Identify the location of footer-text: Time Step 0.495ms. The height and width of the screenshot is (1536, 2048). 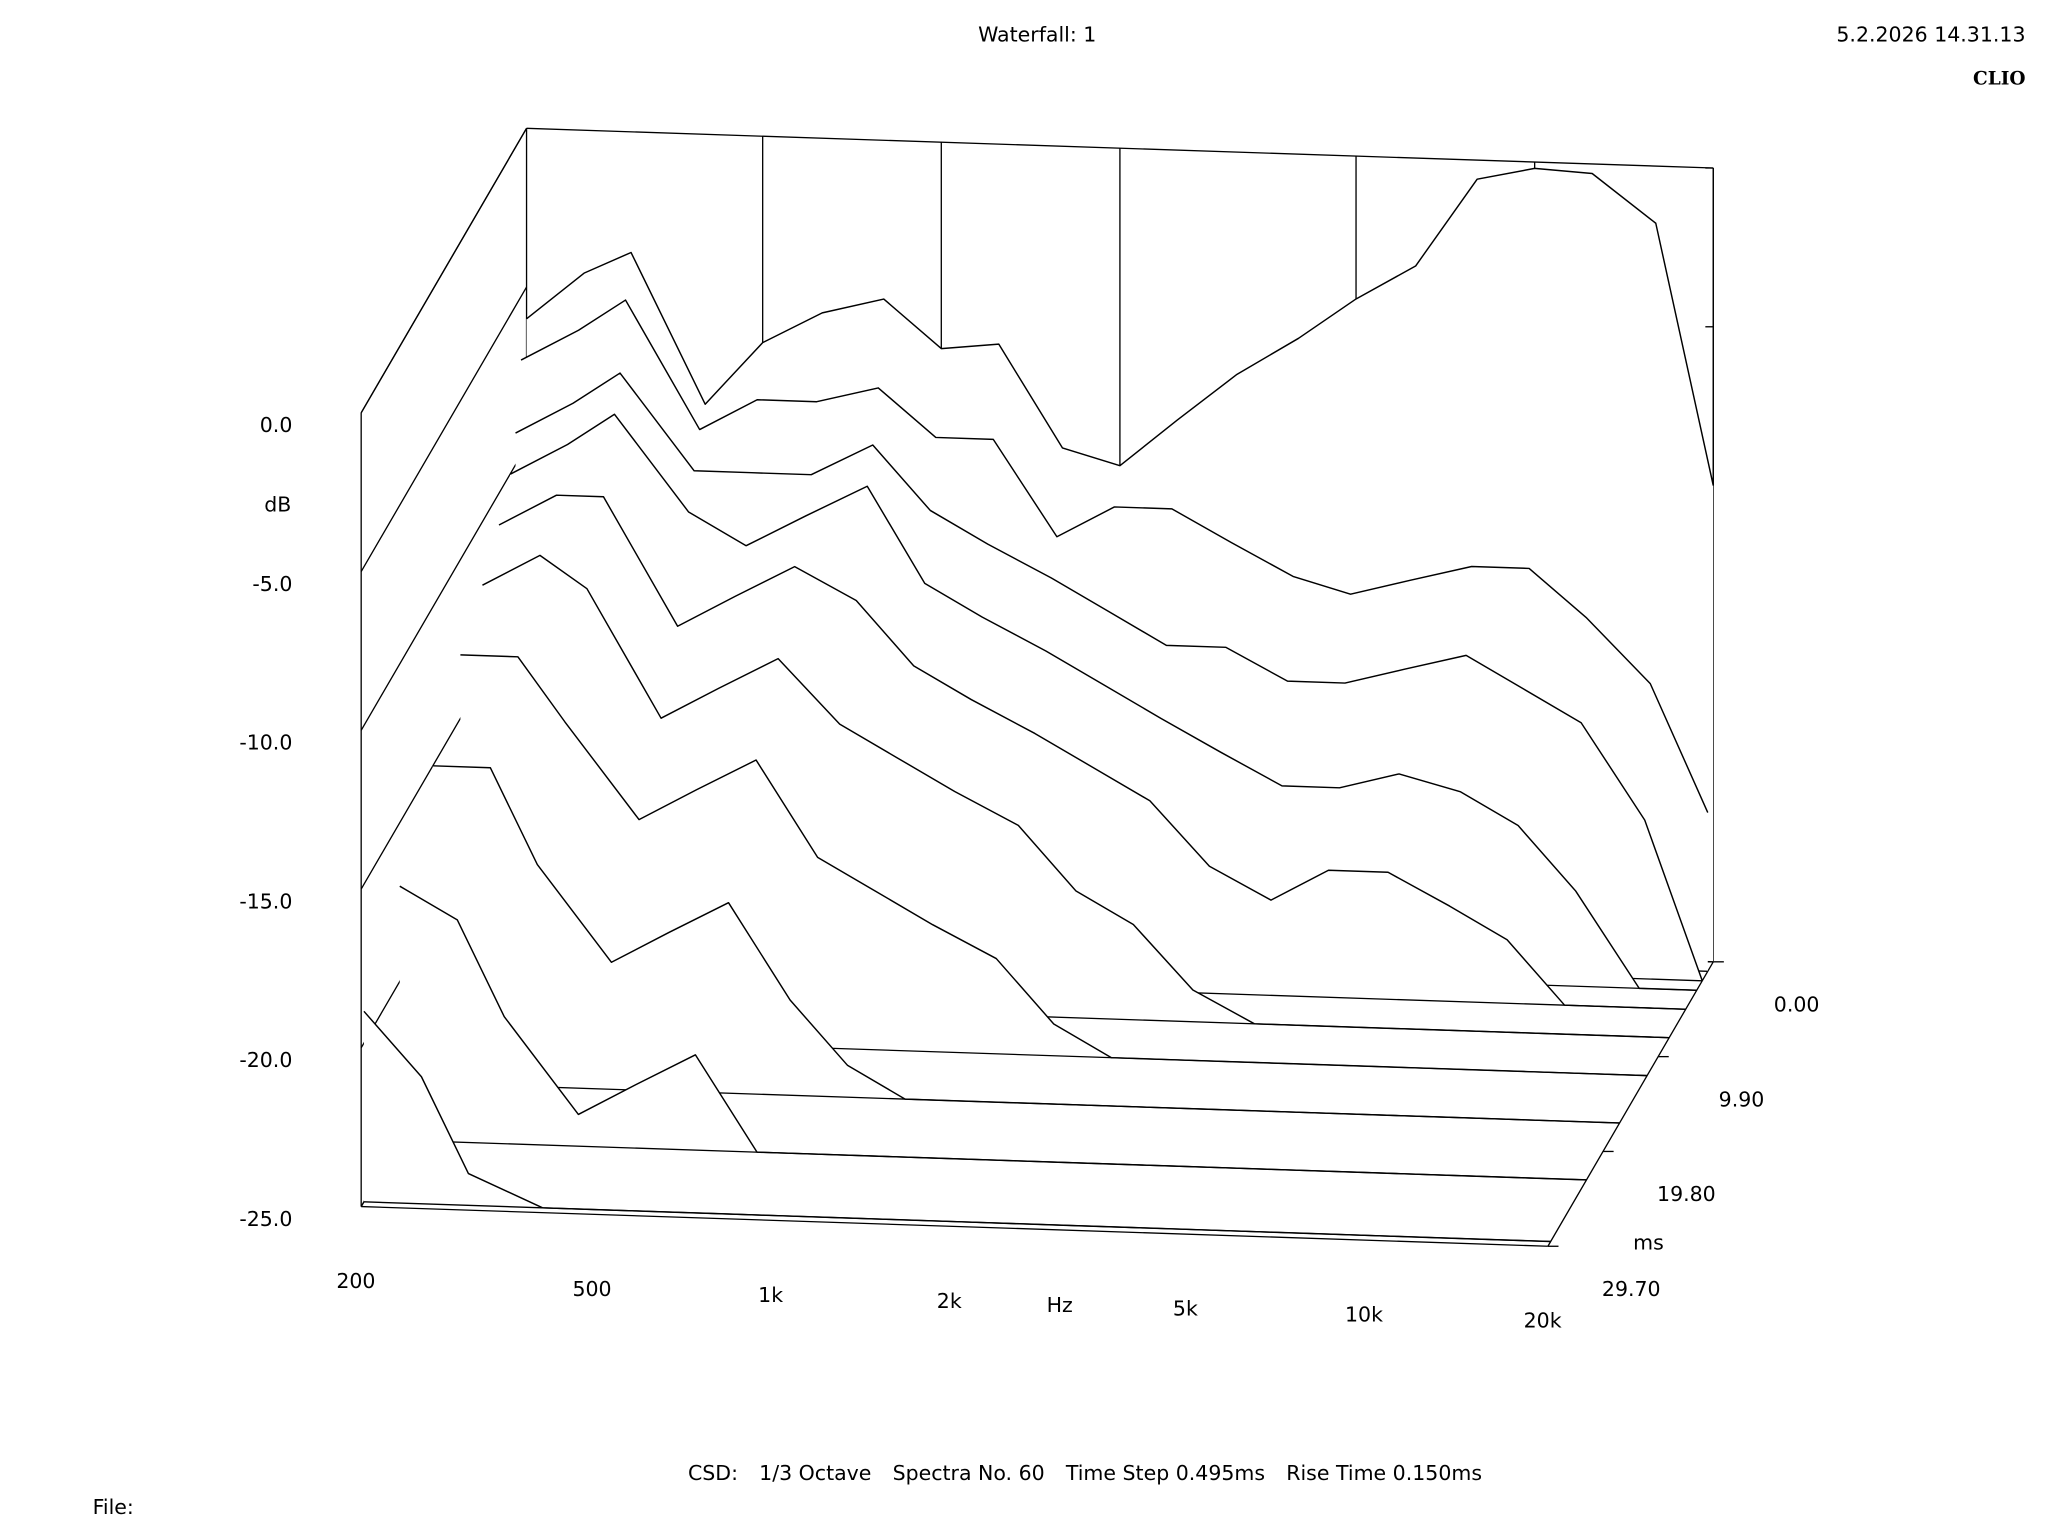
(1165, 1473).